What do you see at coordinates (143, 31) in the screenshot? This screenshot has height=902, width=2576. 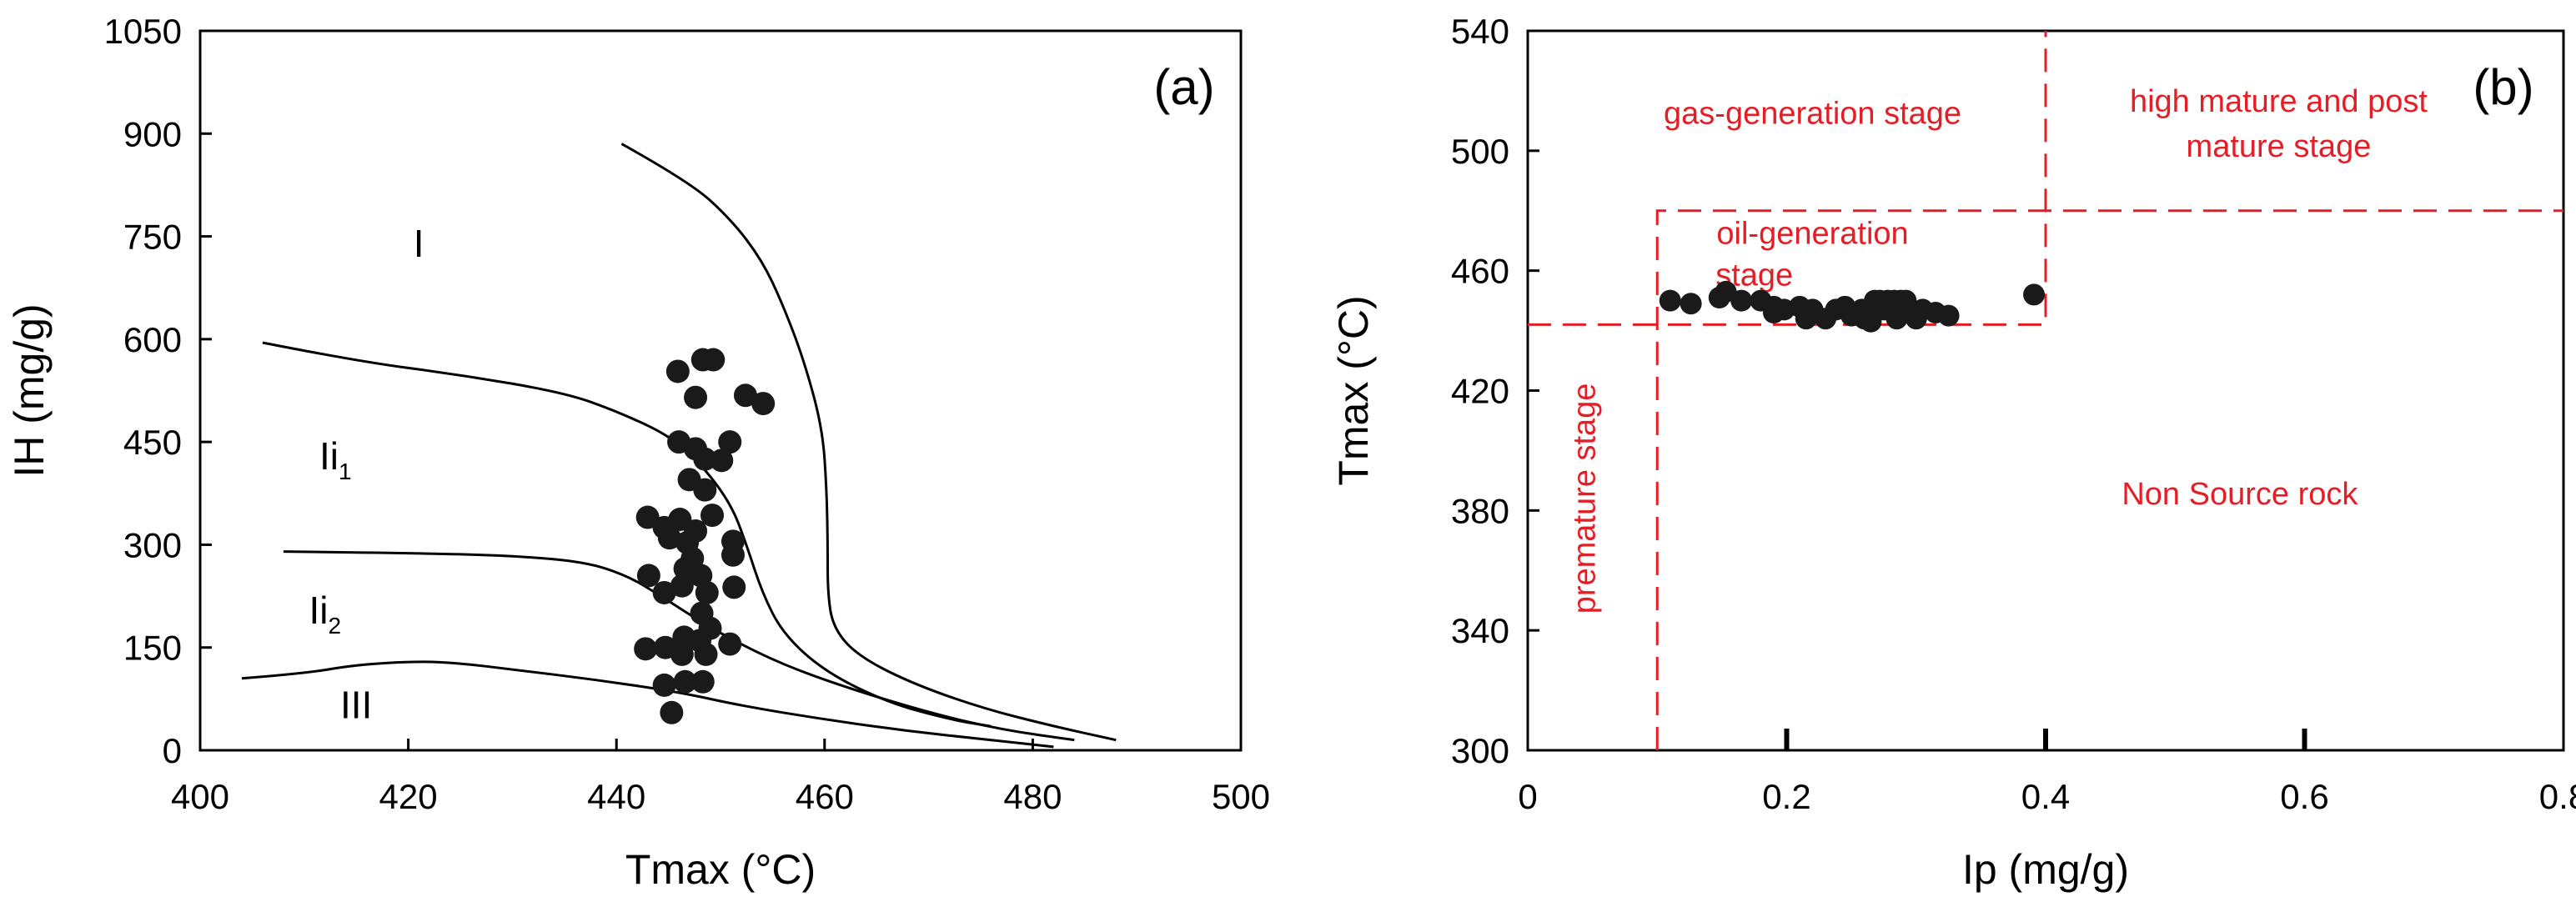 I see `y-tick-label: 1050` at bounding box center [143, 31].